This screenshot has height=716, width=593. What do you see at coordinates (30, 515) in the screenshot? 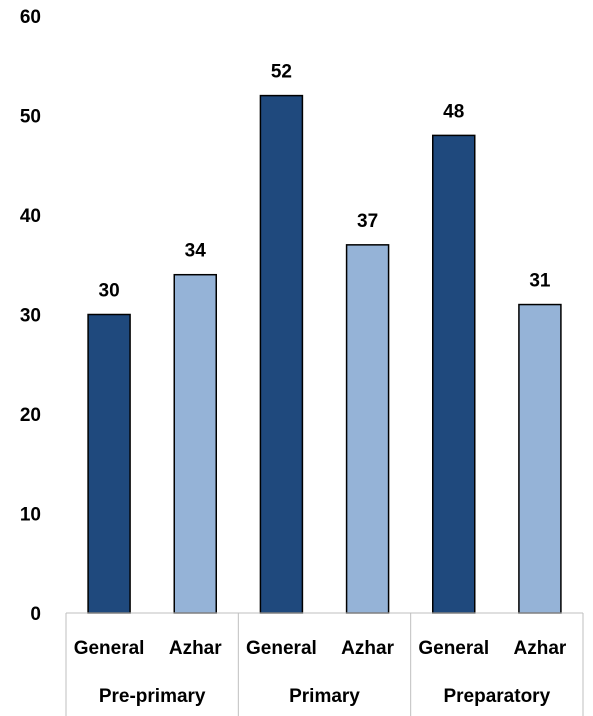
I see `y-tick-label-10: 10` at bounding box center [30, 515].